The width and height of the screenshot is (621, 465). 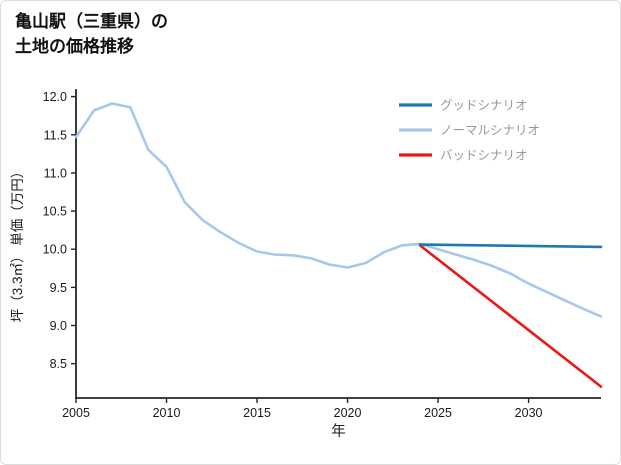 What do you see at coordinates (76, 413) in the screenshot?
I see `x-tick-label: 2005` at bounding box center [76, 413].